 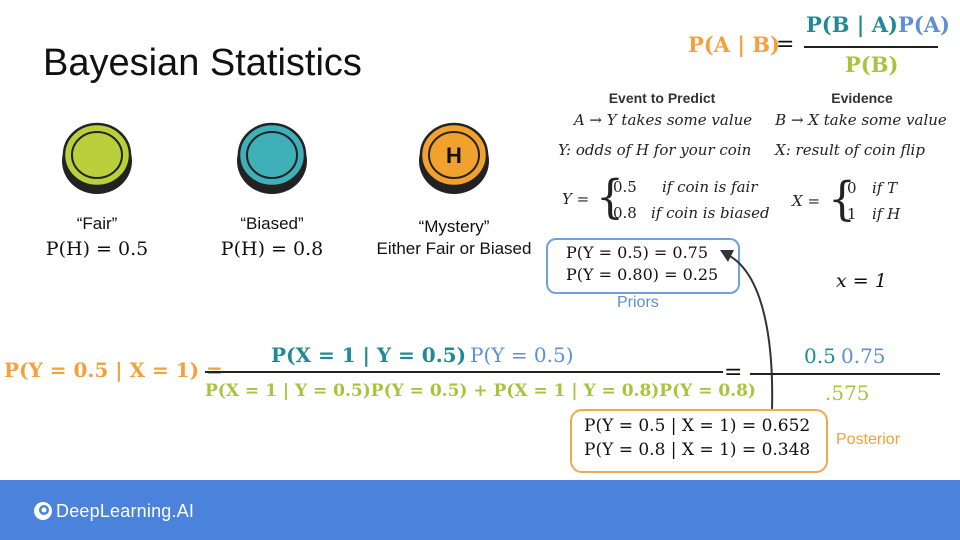 I want to click on coin-label-mystery: “Mystery”, so click(x=454, y=226).